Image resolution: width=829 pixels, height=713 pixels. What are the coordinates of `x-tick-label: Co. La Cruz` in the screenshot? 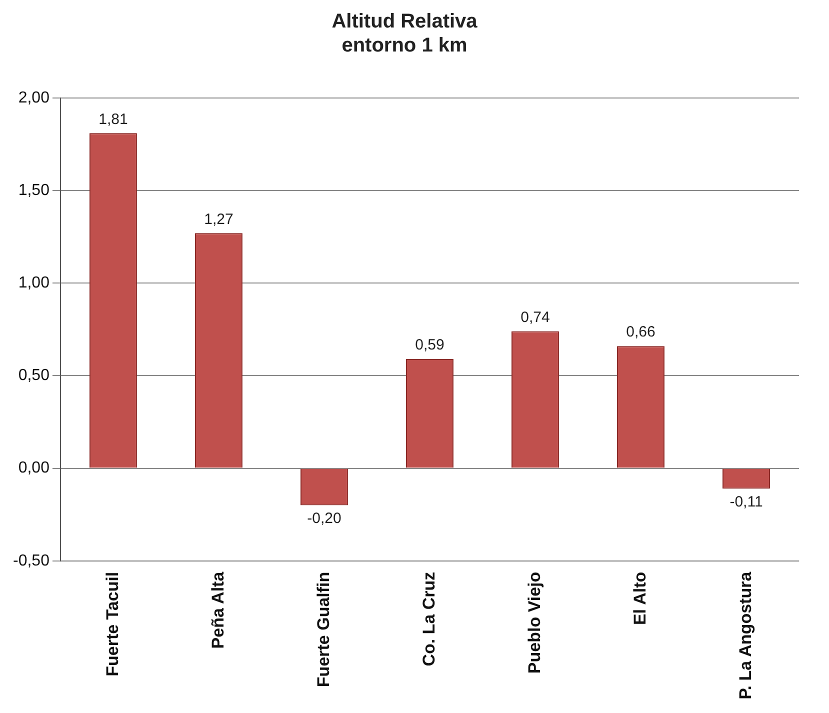 It's located at (428, 619).